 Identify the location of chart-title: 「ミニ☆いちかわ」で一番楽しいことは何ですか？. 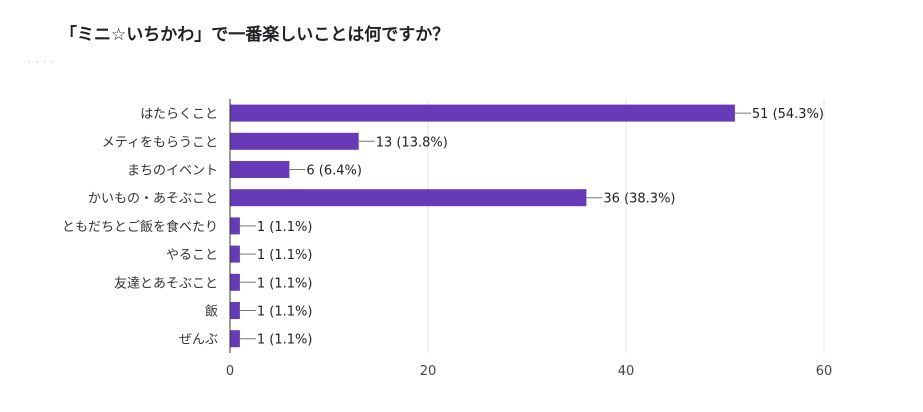
(255, 35).